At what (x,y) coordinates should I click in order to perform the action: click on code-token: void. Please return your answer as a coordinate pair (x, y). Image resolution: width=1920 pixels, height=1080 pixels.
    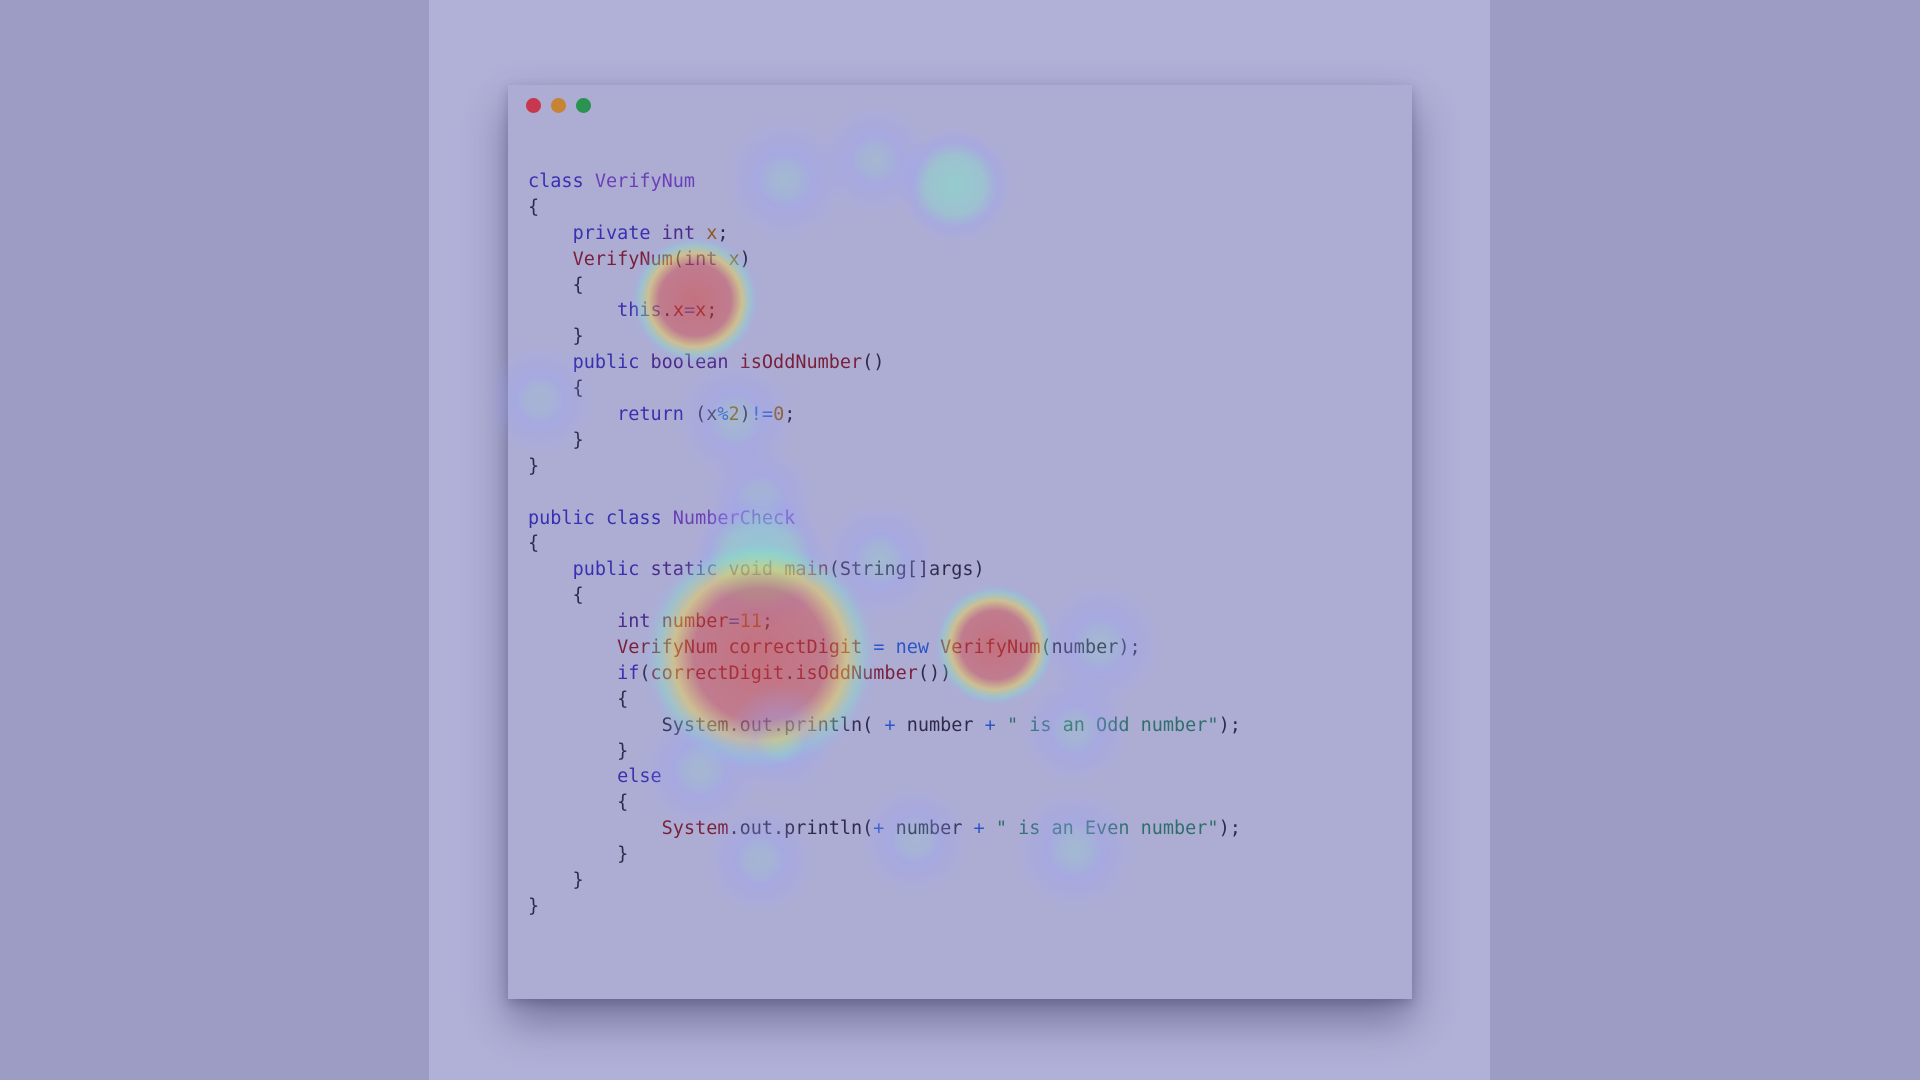
    Looking at the image, I should click on (756, 570).